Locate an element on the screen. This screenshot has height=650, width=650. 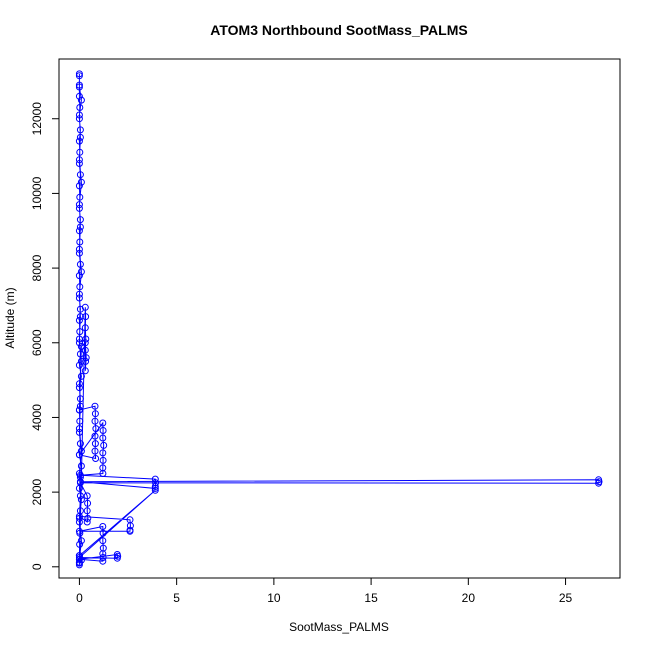
y-tick-label: 4000 is located at coordinates (37, 417).